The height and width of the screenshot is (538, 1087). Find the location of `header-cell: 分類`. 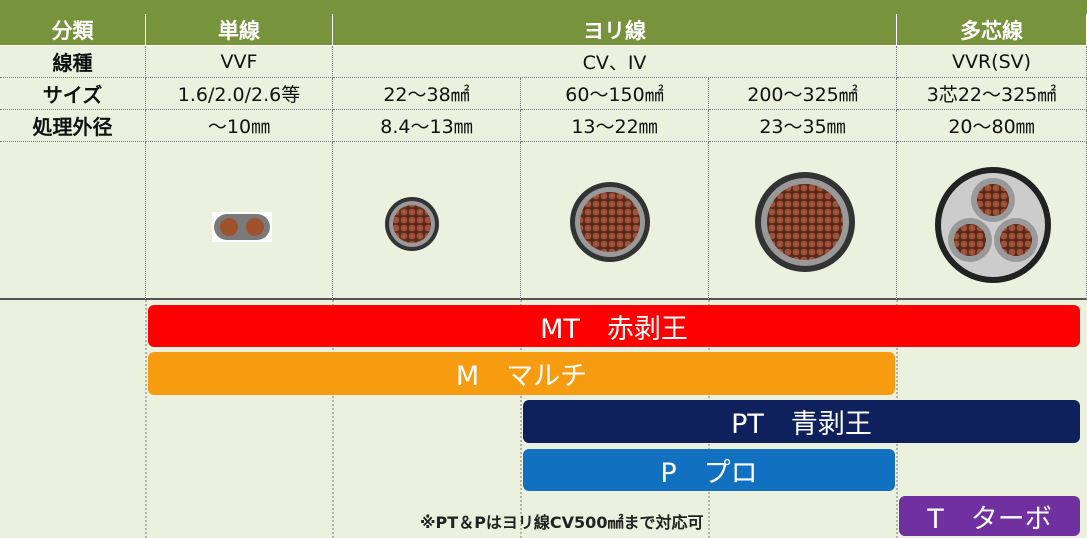

header-cell: 分類 is located at coordinates (73, 30).